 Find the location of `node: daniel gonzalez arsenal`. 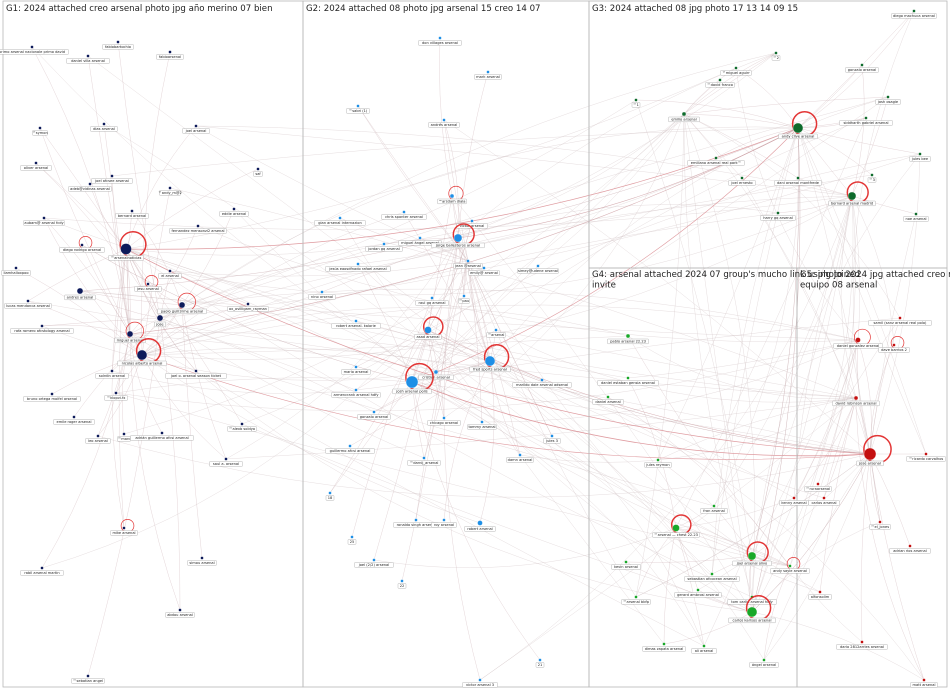

node: daniel gonzalez arsenal is located at coordinates (858, 338).